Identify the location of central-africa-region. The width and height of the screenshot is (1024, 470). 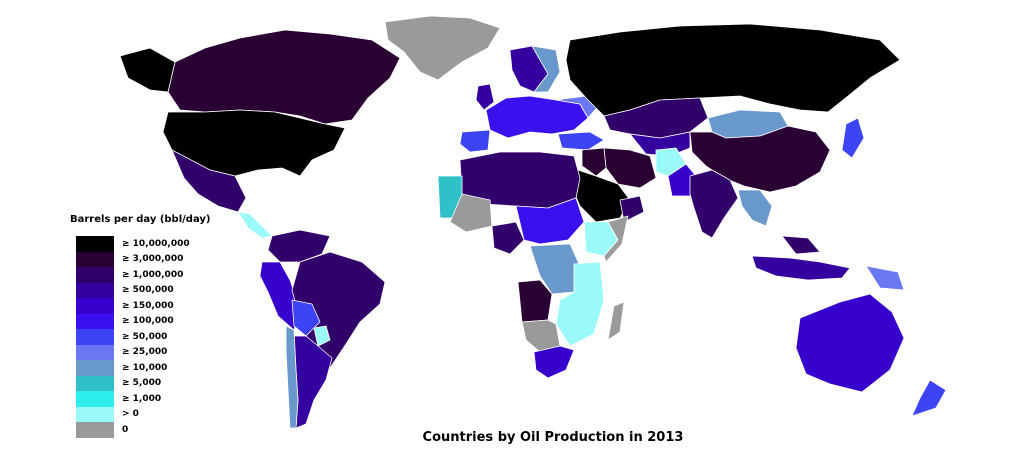
(550, 221).